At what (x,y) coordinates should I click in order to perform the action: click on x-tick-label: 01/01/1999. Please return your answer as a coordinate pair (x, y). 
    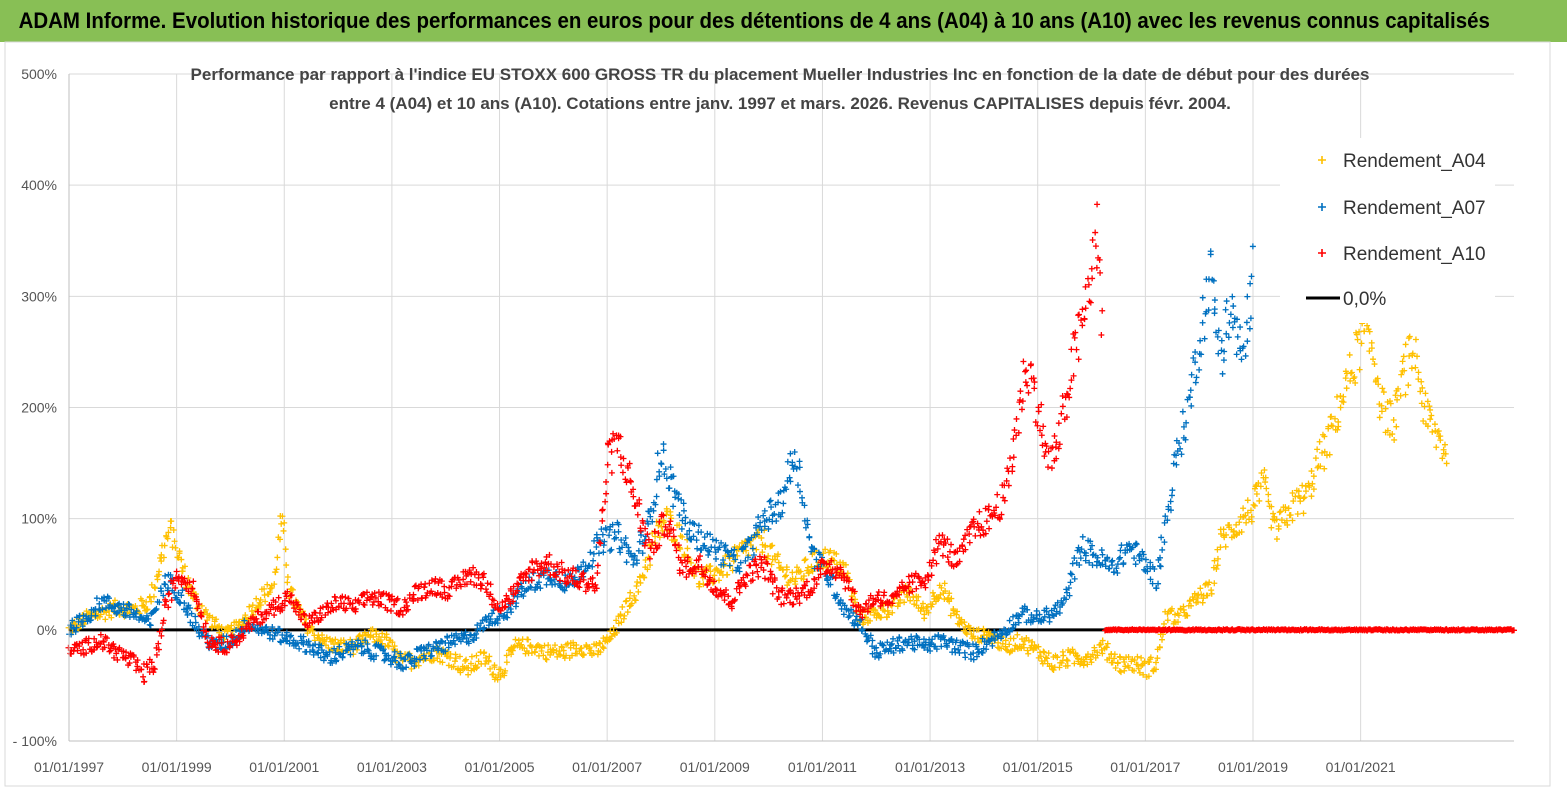
    Looking at the image, I should click on (177, 767).